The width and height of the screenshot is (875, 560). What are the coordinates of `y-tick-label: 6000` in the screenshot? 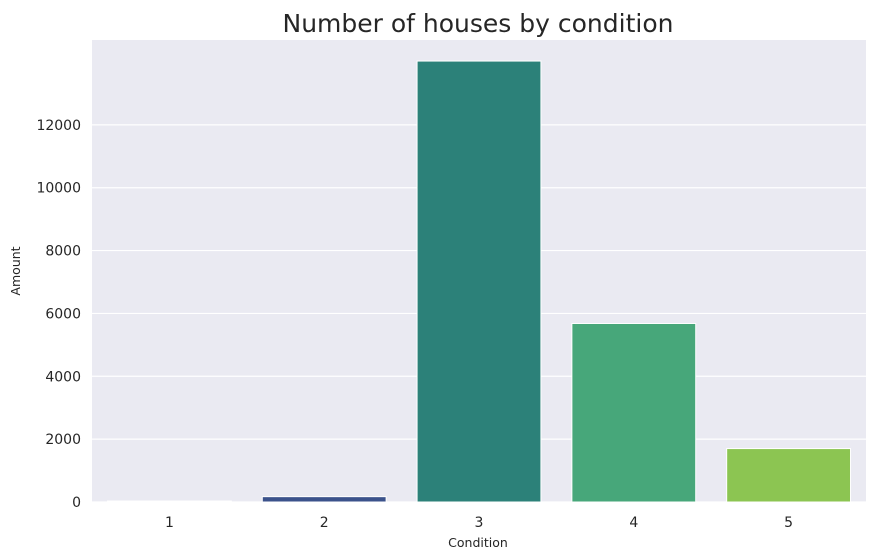 It's located at (63, 314).